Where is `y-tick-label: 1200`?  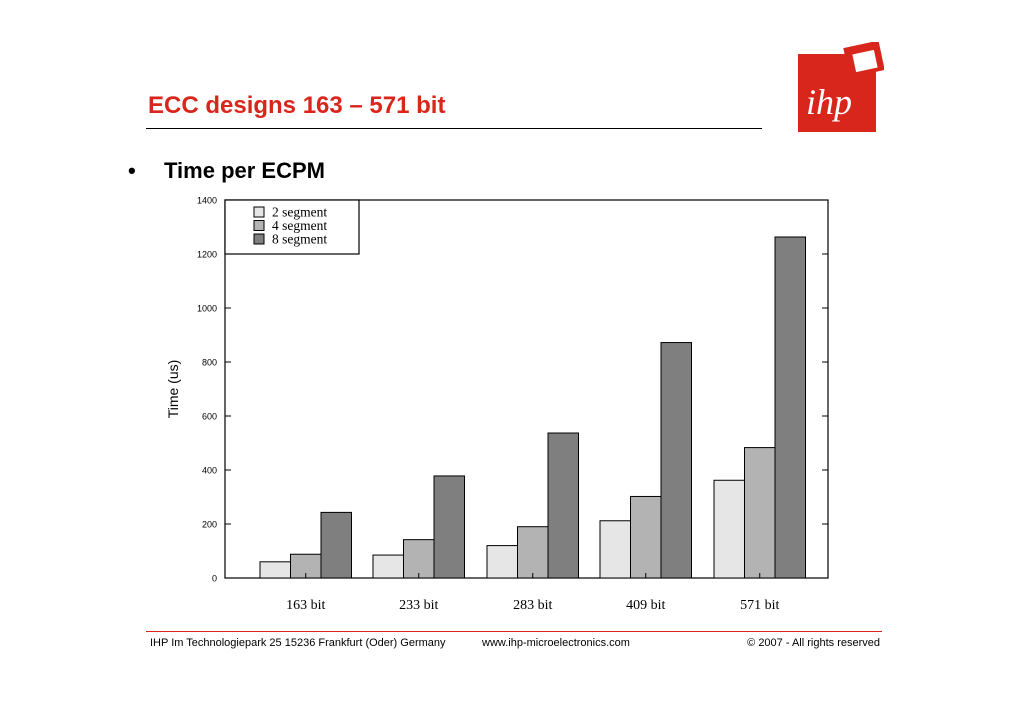 y-tick-label: 1200 is located at coordinates (207, 255).